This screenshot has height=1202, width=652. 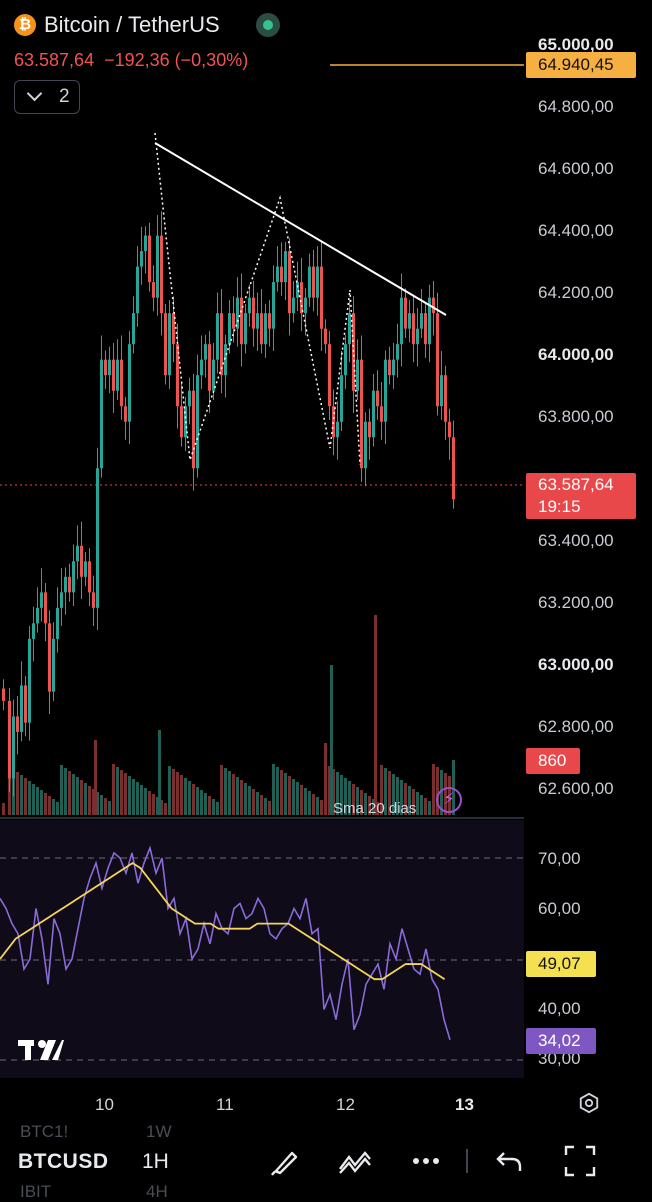 What do you see at coordinates (464, 1104) in the screenshot?
I see `time-axis-label: 13` at bounding box center [464, 1104].